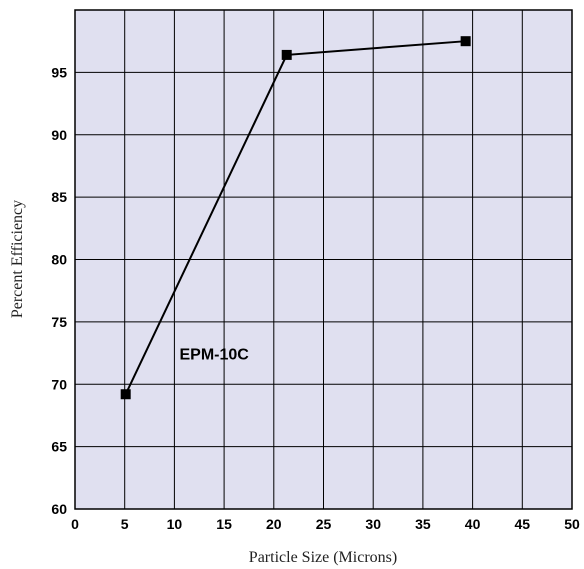 This screenshot has width=584, height=569. Describe the element at coordinates (373, 524) in the screenshot. I see `x-tick-label: 30` at that location.